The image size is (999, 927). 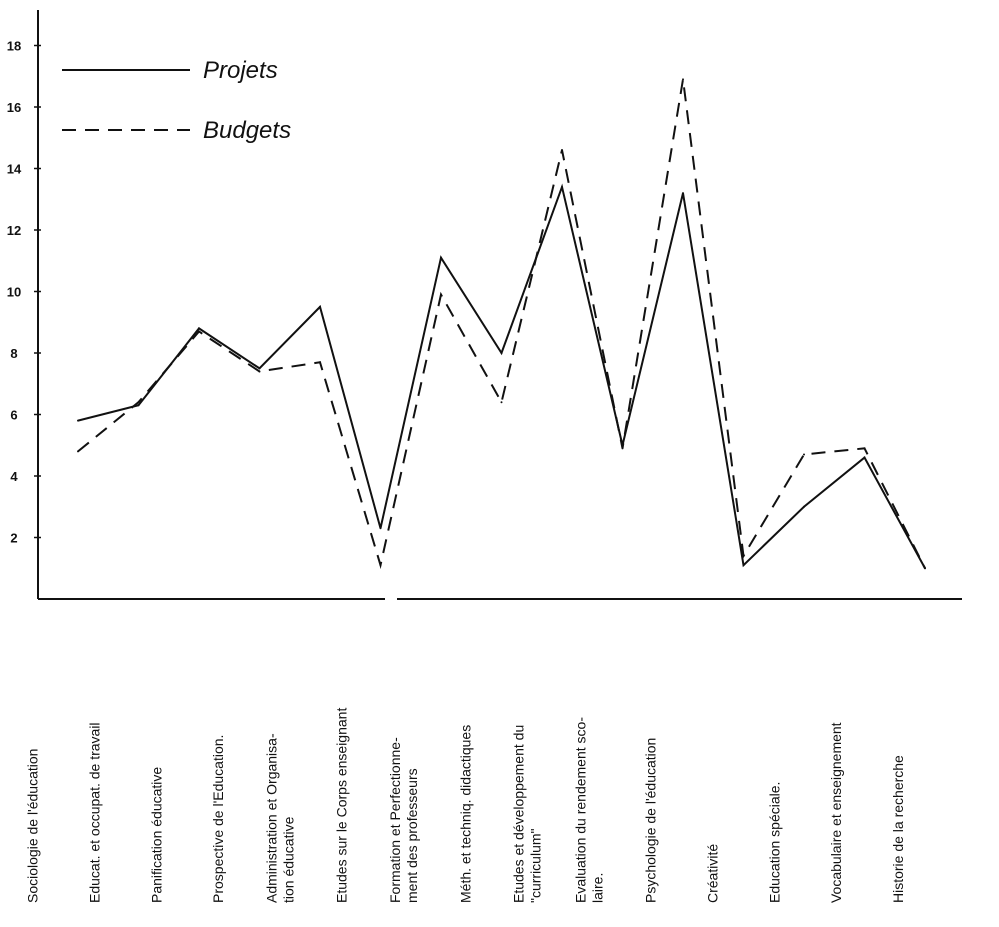 What do you see at coordinates (33, 826) in the screenshot?
I see `category-label: Sociologie de l'éducation` at bounding box center [33, 826].